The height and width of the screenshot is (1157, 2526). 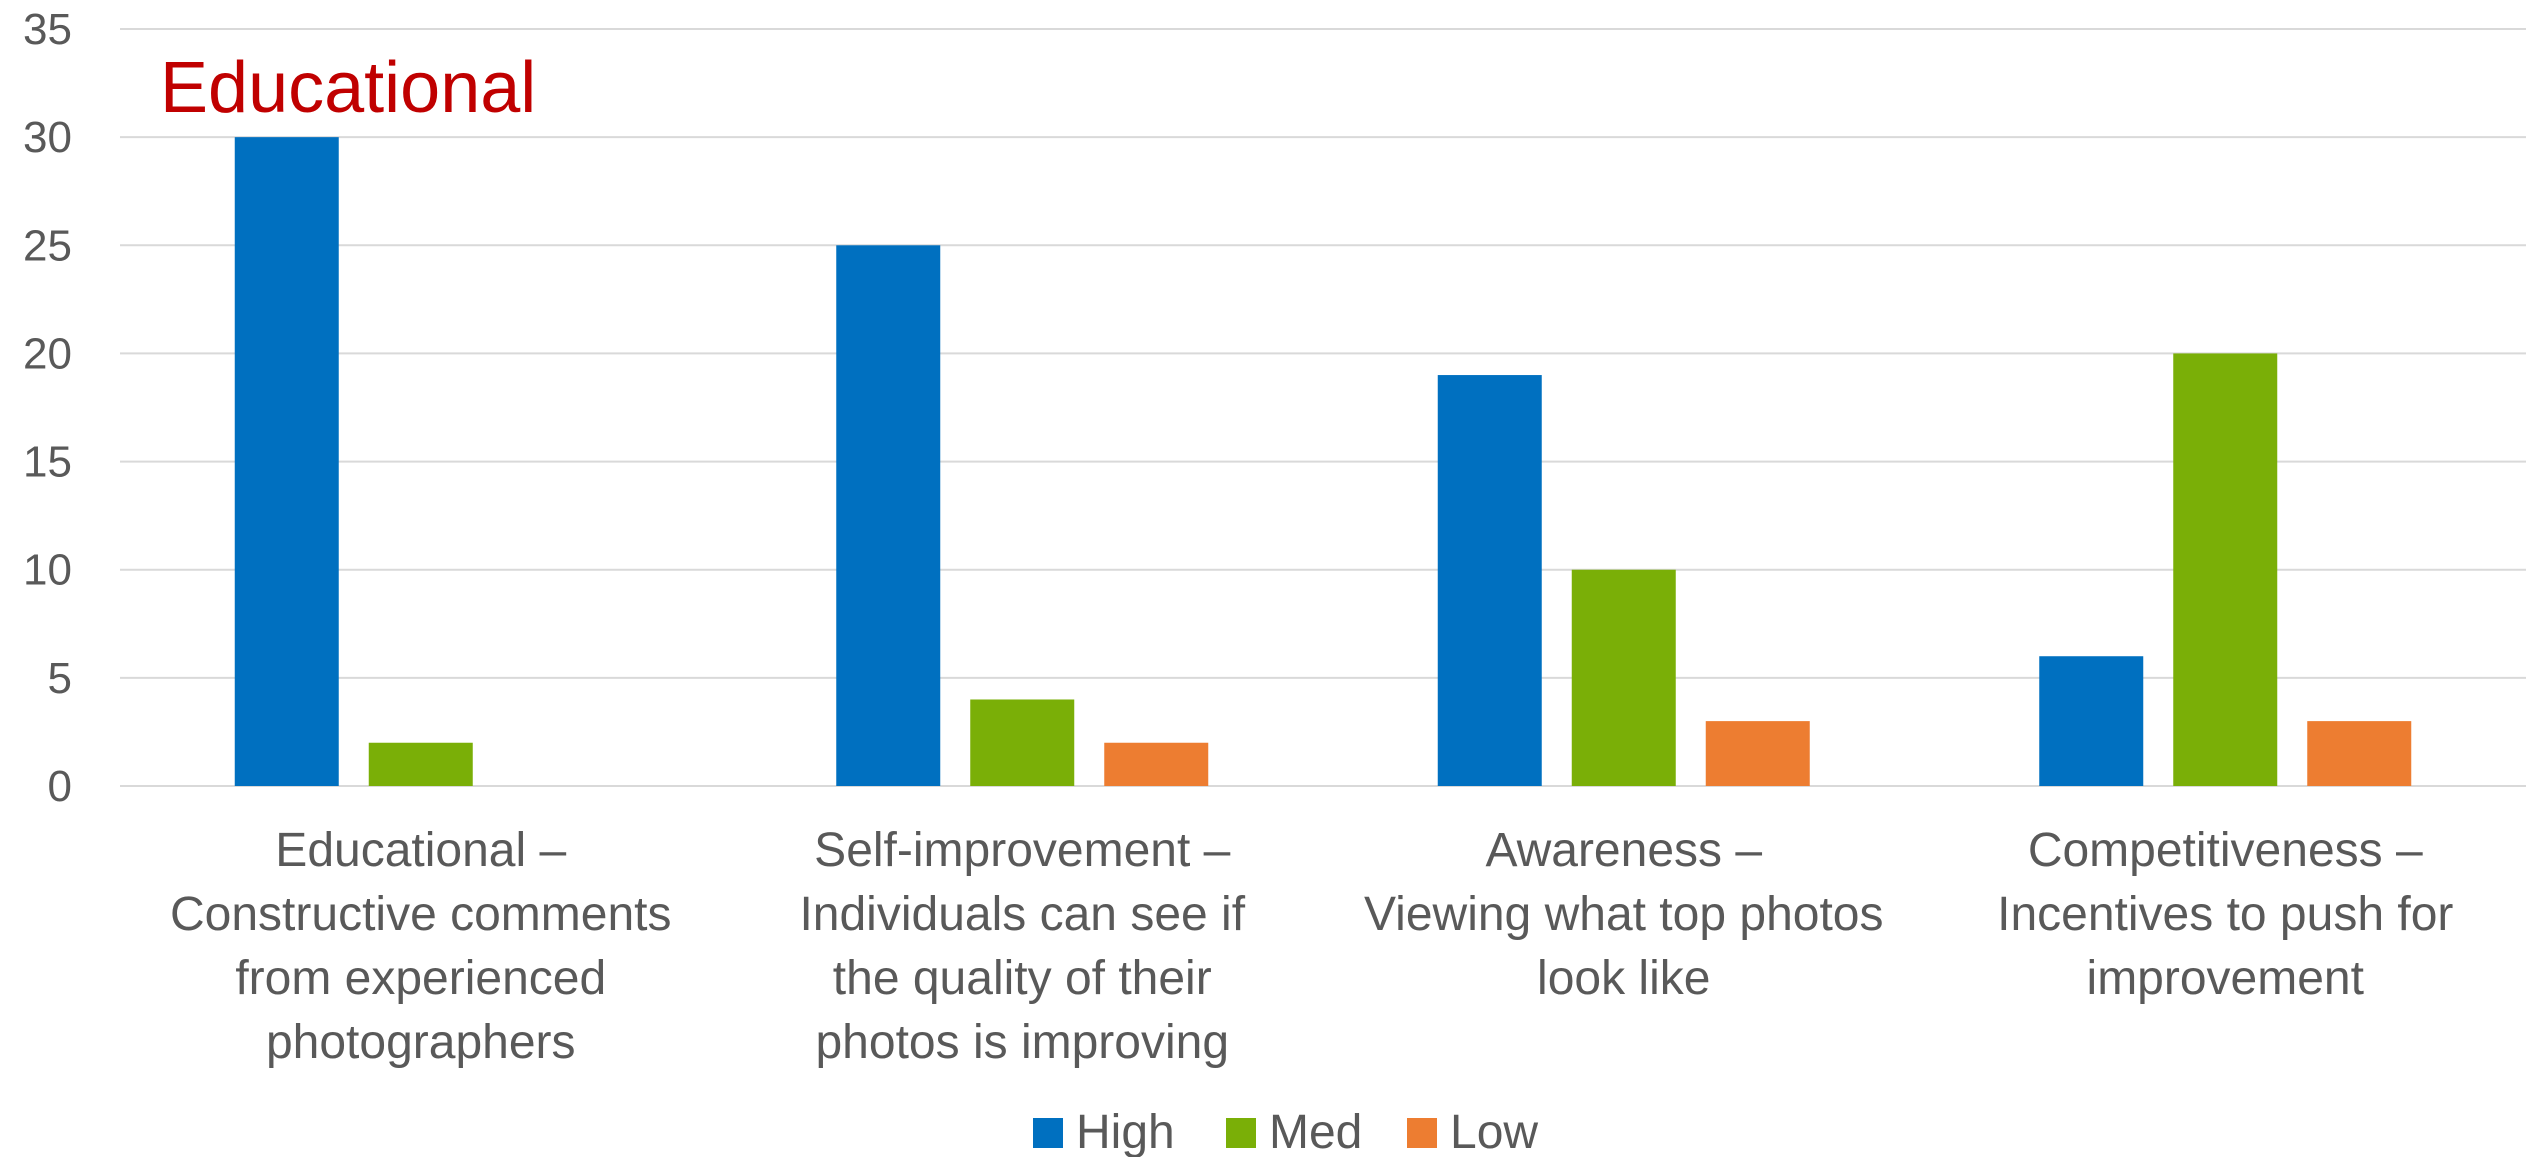 I want to click on legend-swatch-med, so click(x=1241, y=1133).